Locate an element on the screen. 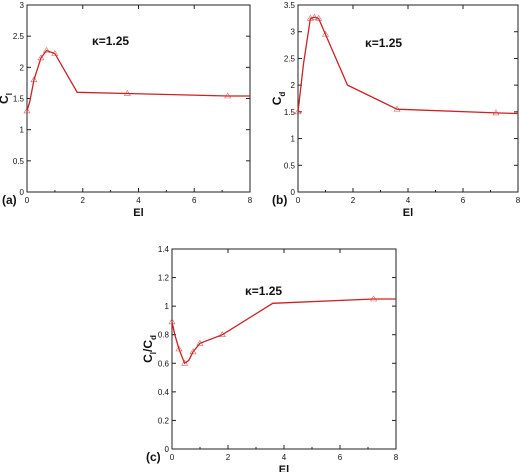 Image resolution: width=520 pixels, height=472 pixels. y-tick-label: 0.8 is located at coordinates (164, 335).